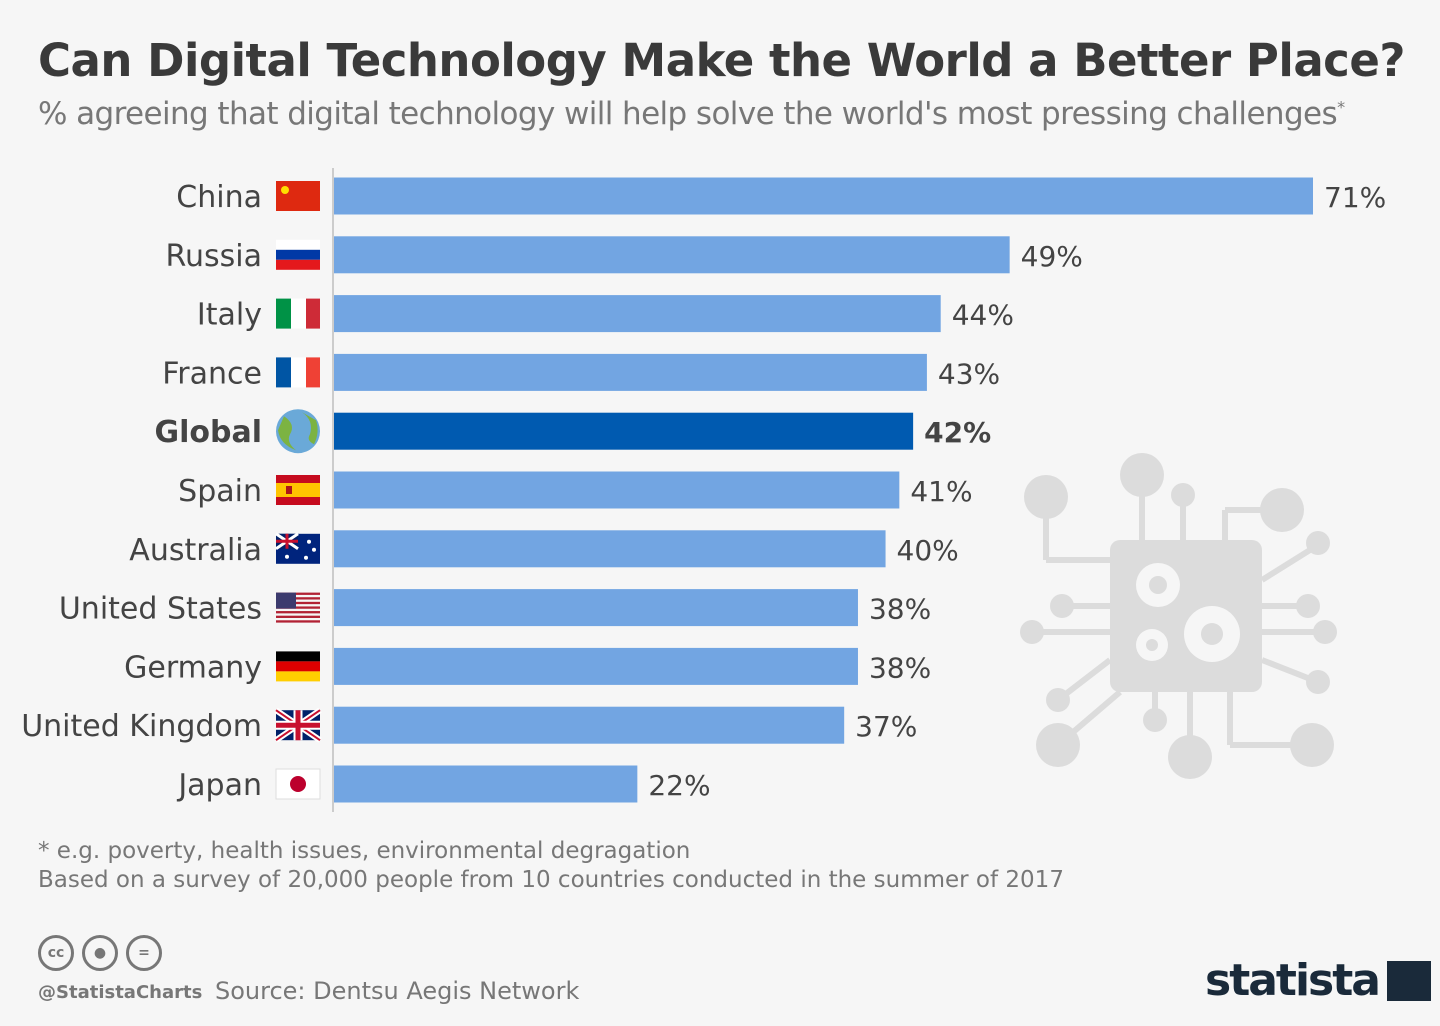 Image resolution: width=1440 pixels, height=1026 pixels. Describe the element at coordinates (957, 432) in the screenshot. I see `value-label: 42%` at that location.